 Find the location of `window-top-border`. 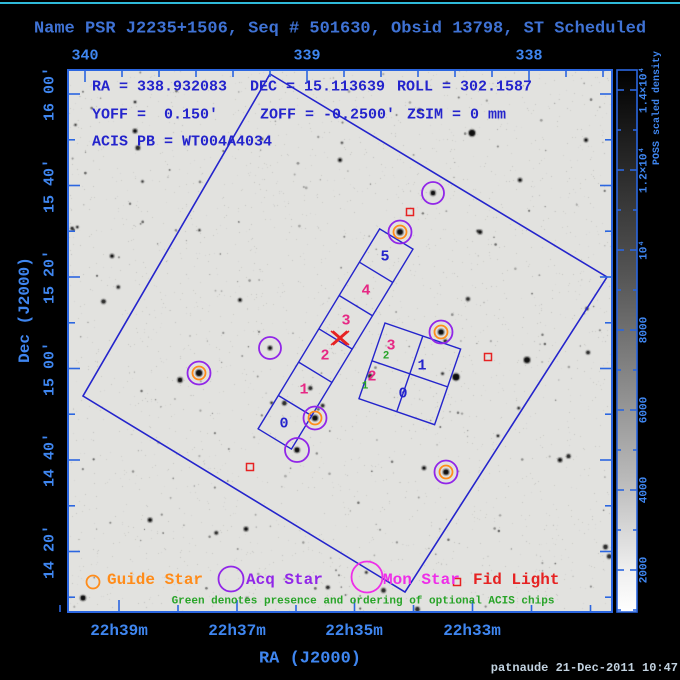

window-top-border is located at coordinates (340, 3).